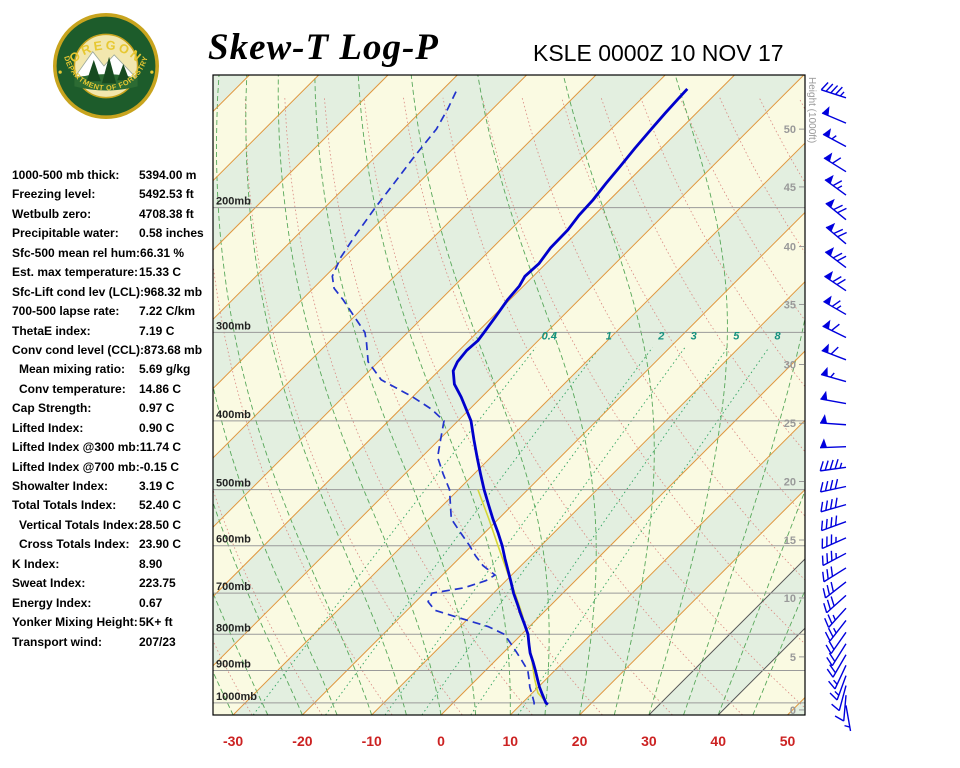  Describe the element at coordinates (115, 603) in the screenshot. I see `stat-row: Energy Index: 0.67` at that location.